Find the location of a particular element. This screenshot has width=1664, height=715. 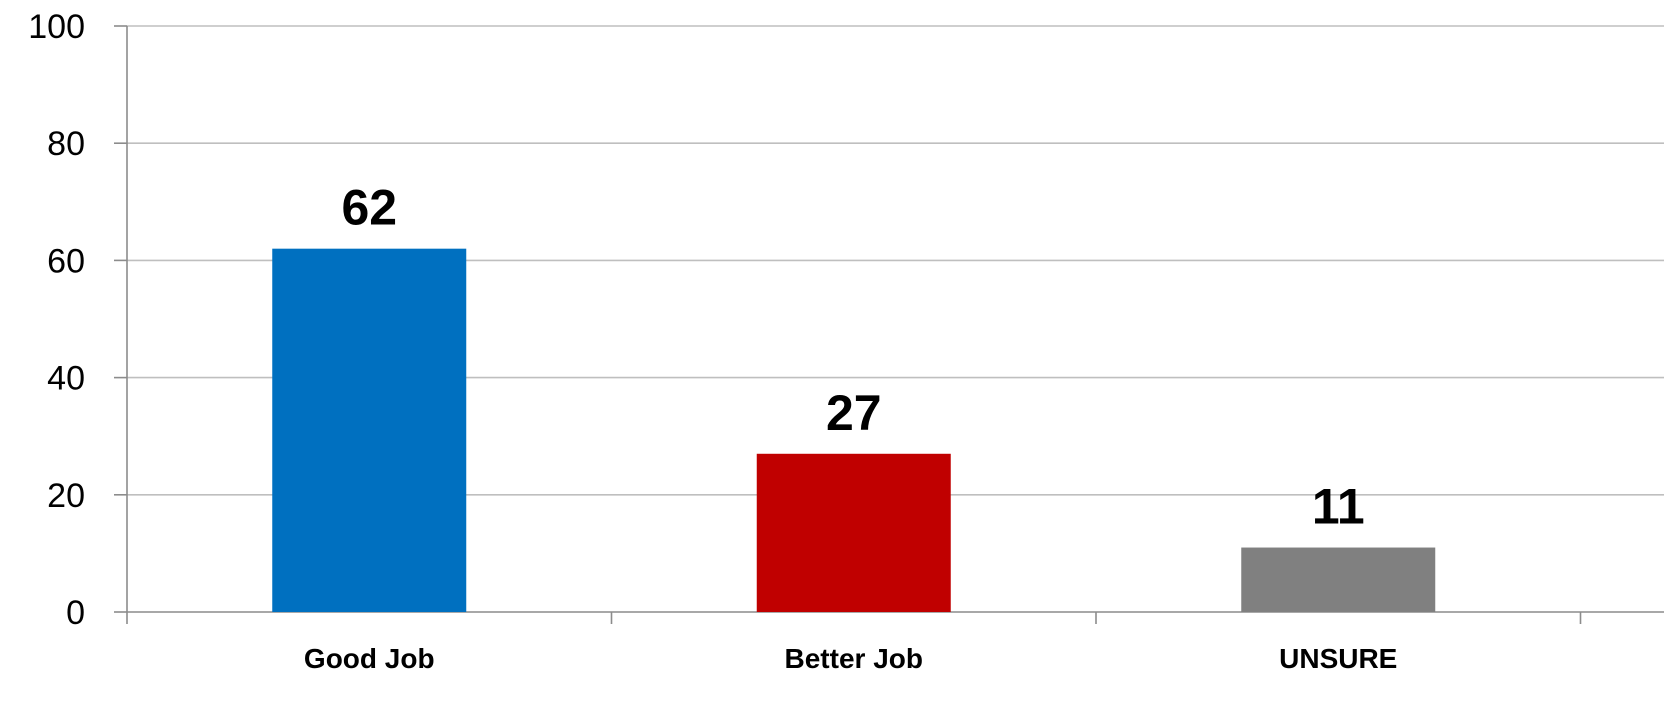

y-tick-label: 20 is located at coordinates (66, 496).